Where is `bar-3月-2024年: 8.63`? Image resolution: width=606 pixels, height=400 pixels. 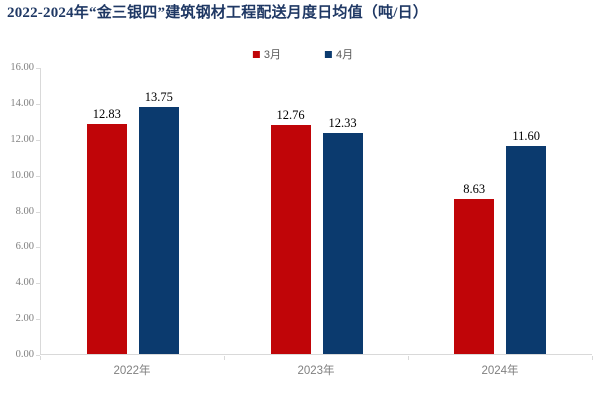 bar-3月-2024年: 8.63 is located at coordinates (474, 268).